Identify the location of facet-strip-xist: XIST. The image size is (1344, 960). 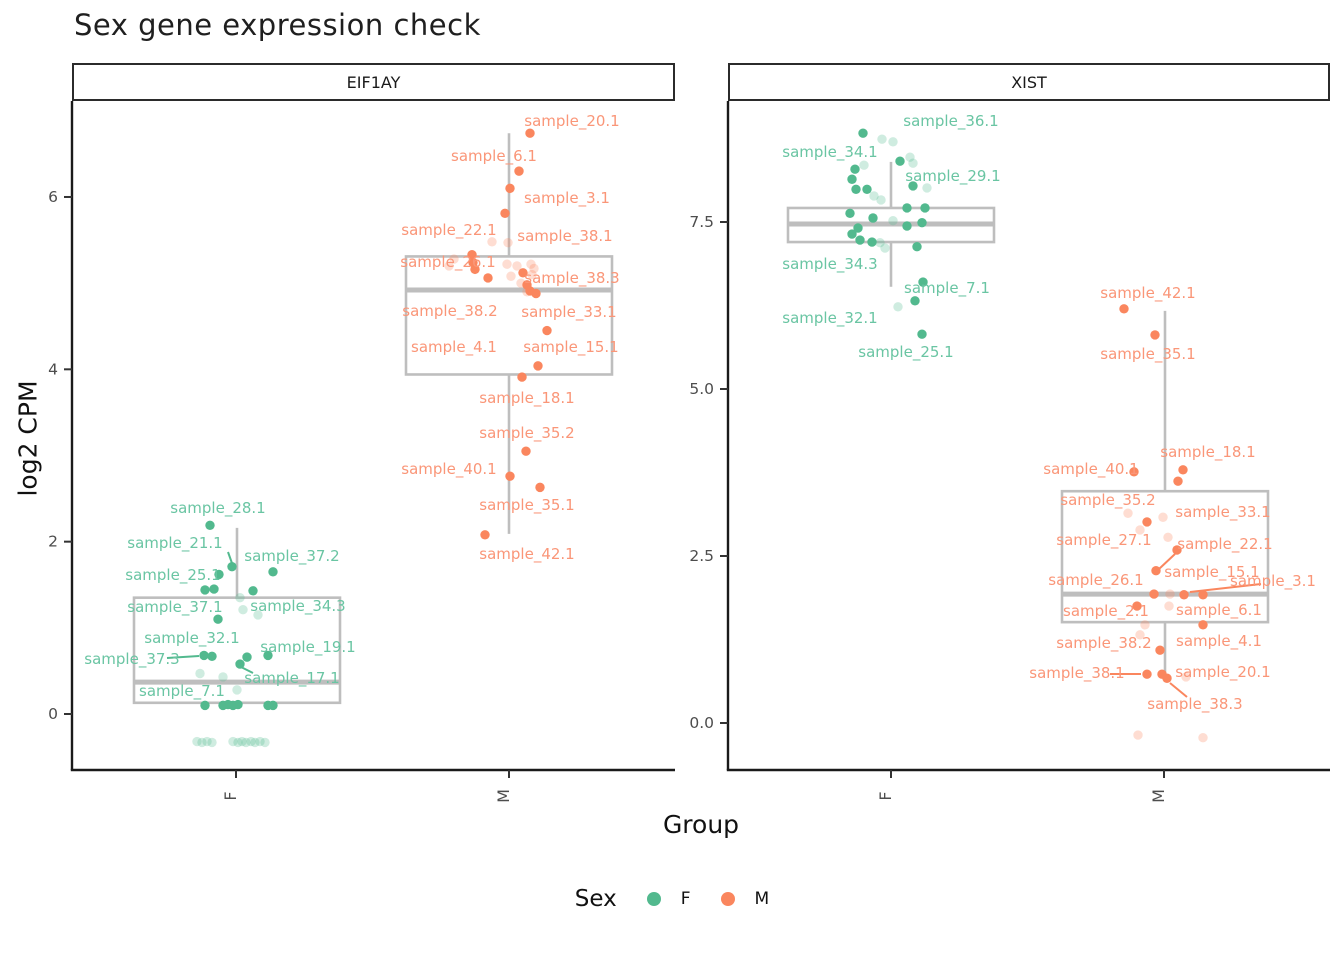
(1029, 82).